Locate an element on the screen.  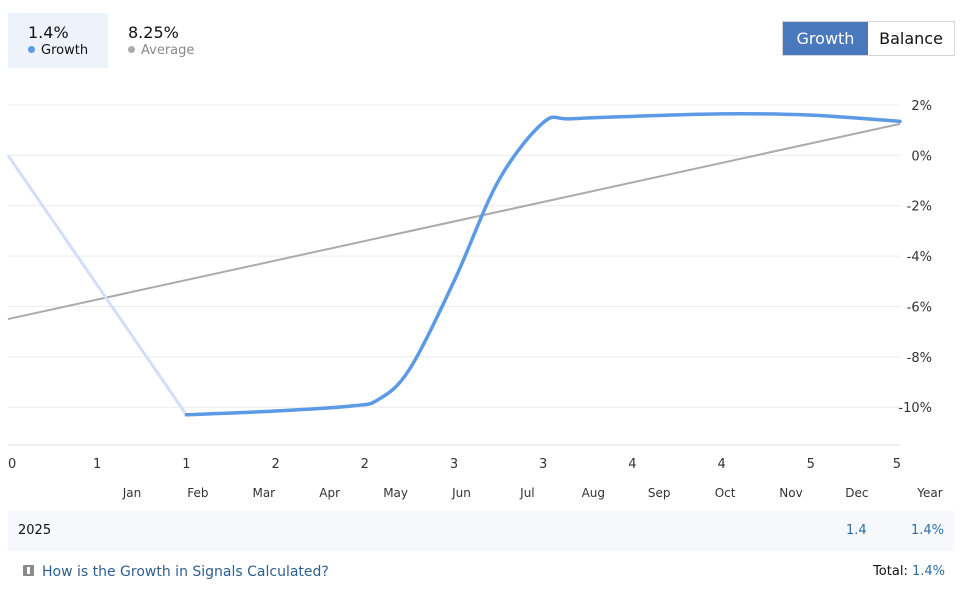
y-tick-label: -8% is located at coordinates (919, 358).